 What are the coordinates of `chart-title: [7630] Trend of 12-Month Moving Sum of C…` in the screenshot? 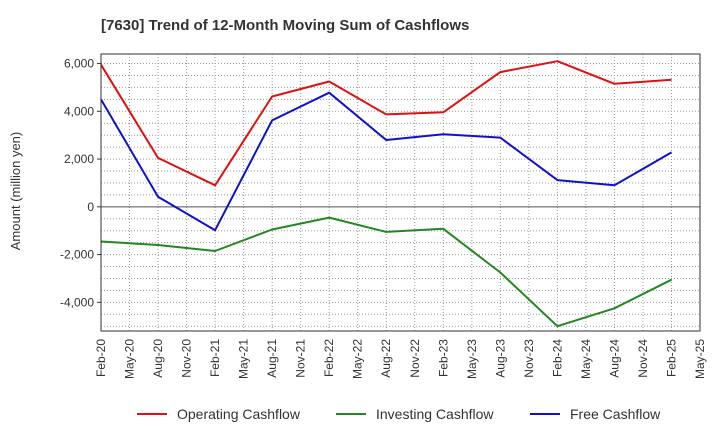 It's located at (285, 25).